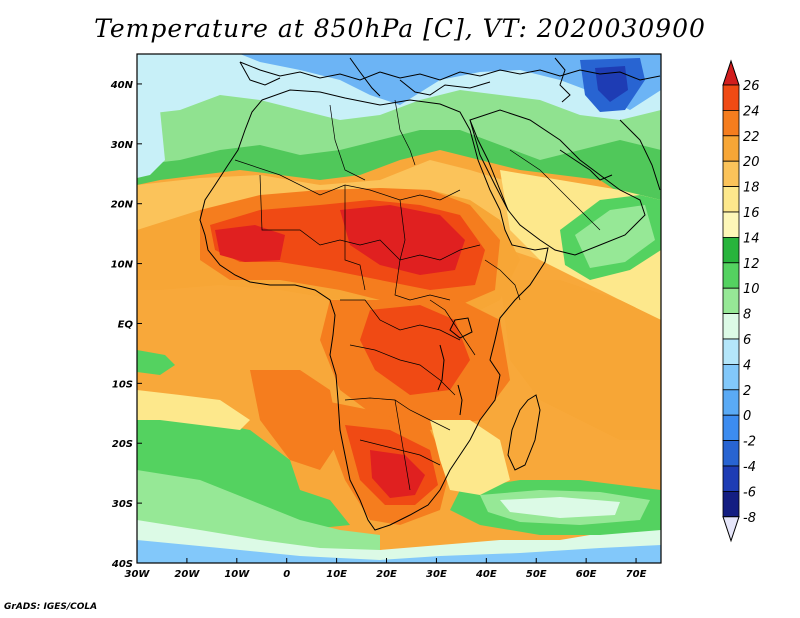 Image resolution: width=800 pixels, height=618 pixels. I want to click on kalahari-hot-core, so click(397, 474).